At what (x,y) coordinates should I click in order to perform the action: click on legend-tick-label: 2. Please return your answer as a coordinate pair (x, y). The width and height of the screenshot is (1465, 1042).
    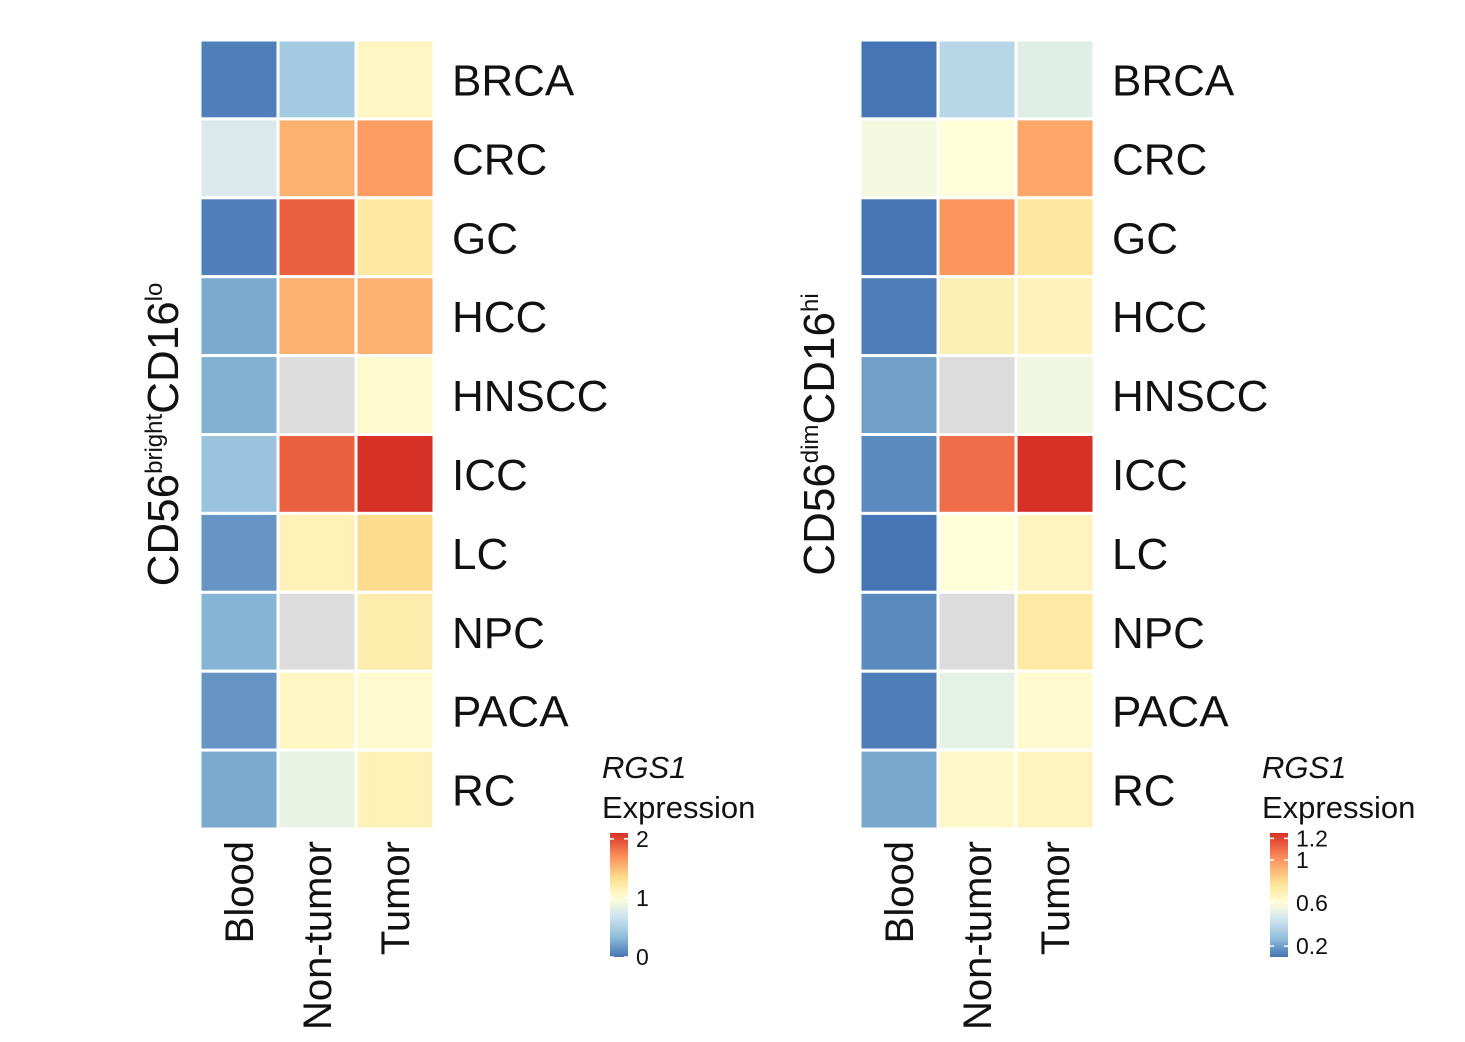
    Looking at the image, I should click on (642, 839).